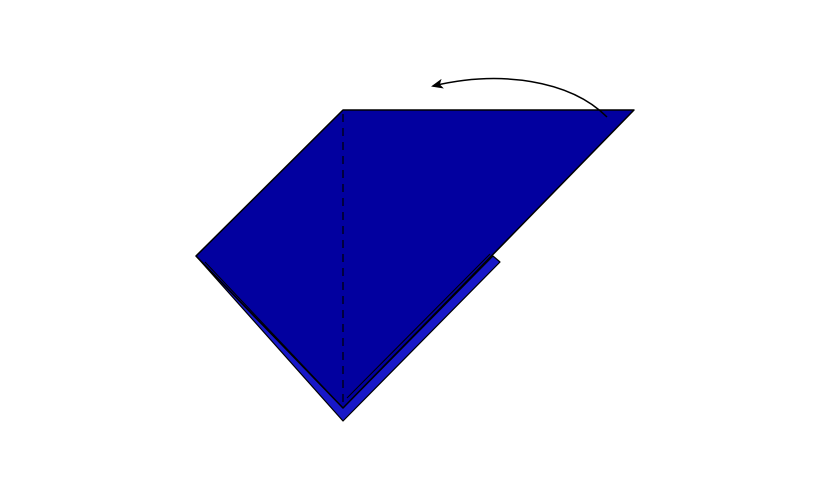 The width and height of the screenshot is (830, 500). Describe the element at coordinates (418, 326) in the screenshot. I see `inner-layer-edge` at that location.